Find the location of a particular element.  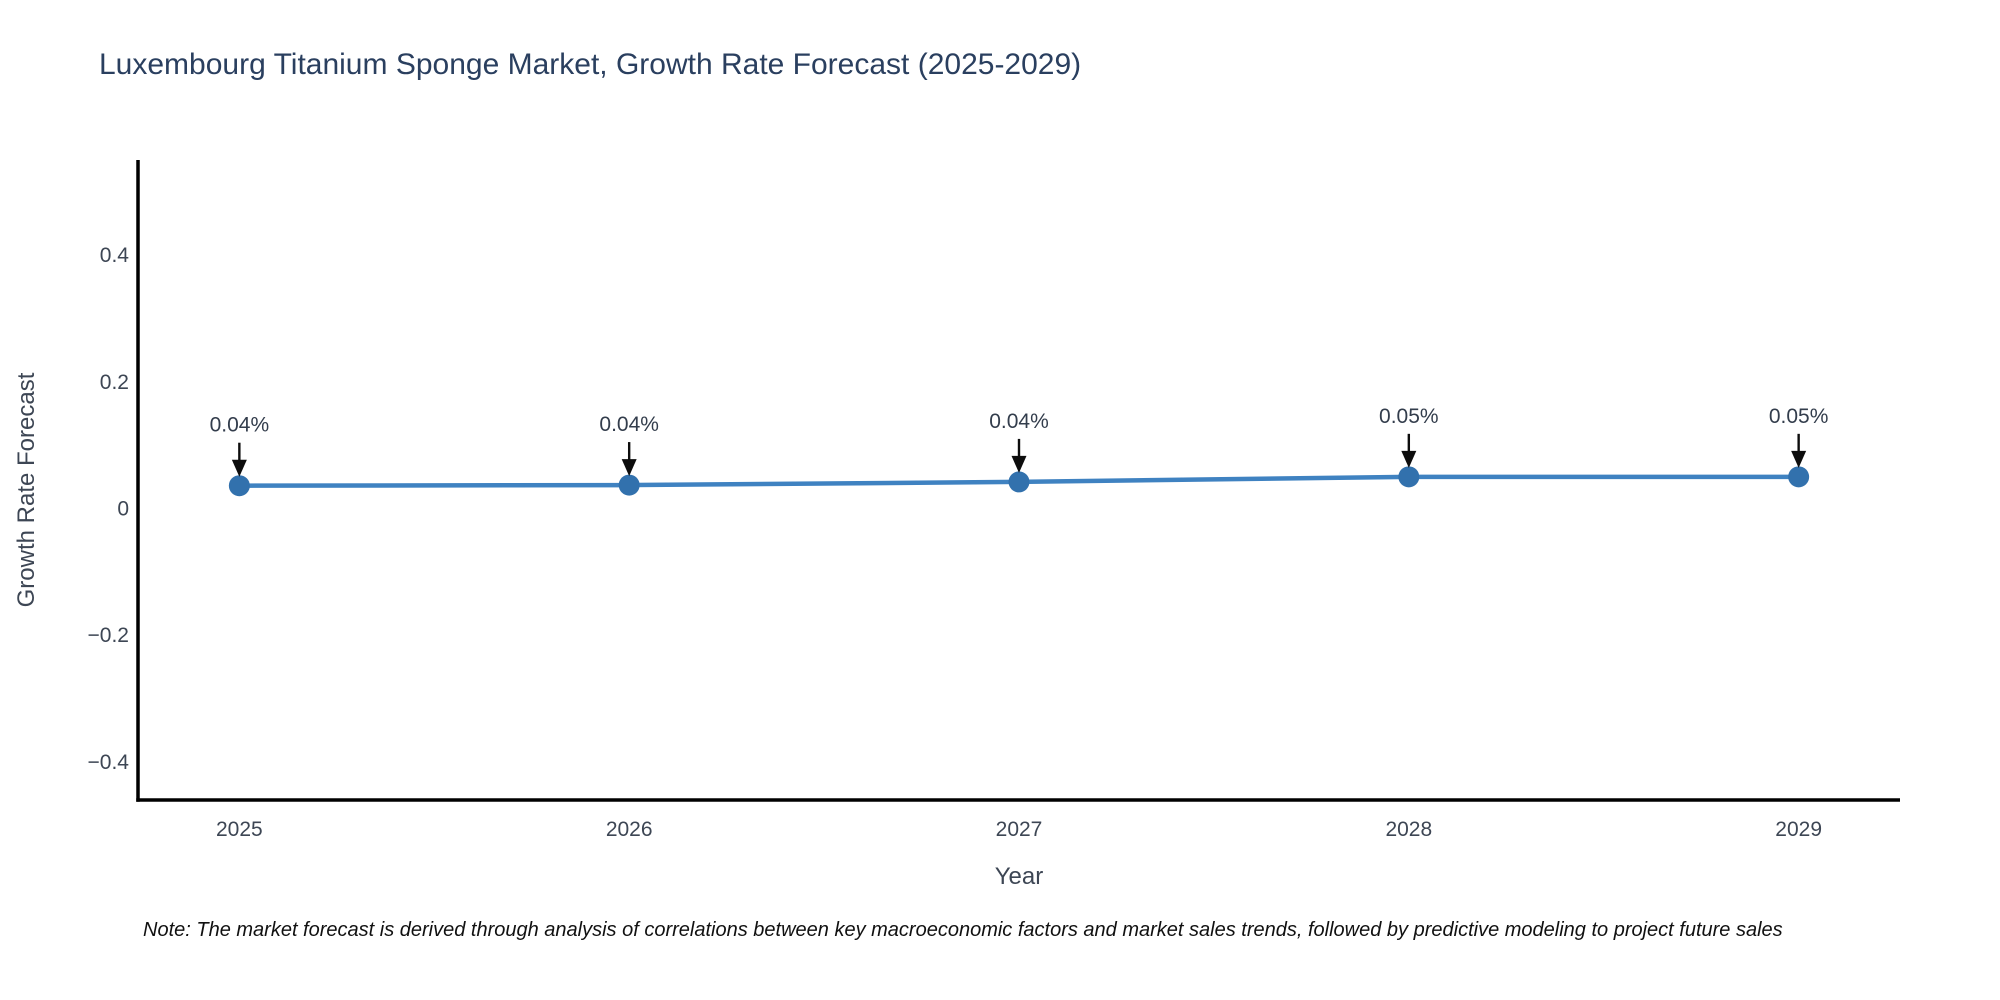

y-tick-label: 0.2 is located at coordinates (114, 382).